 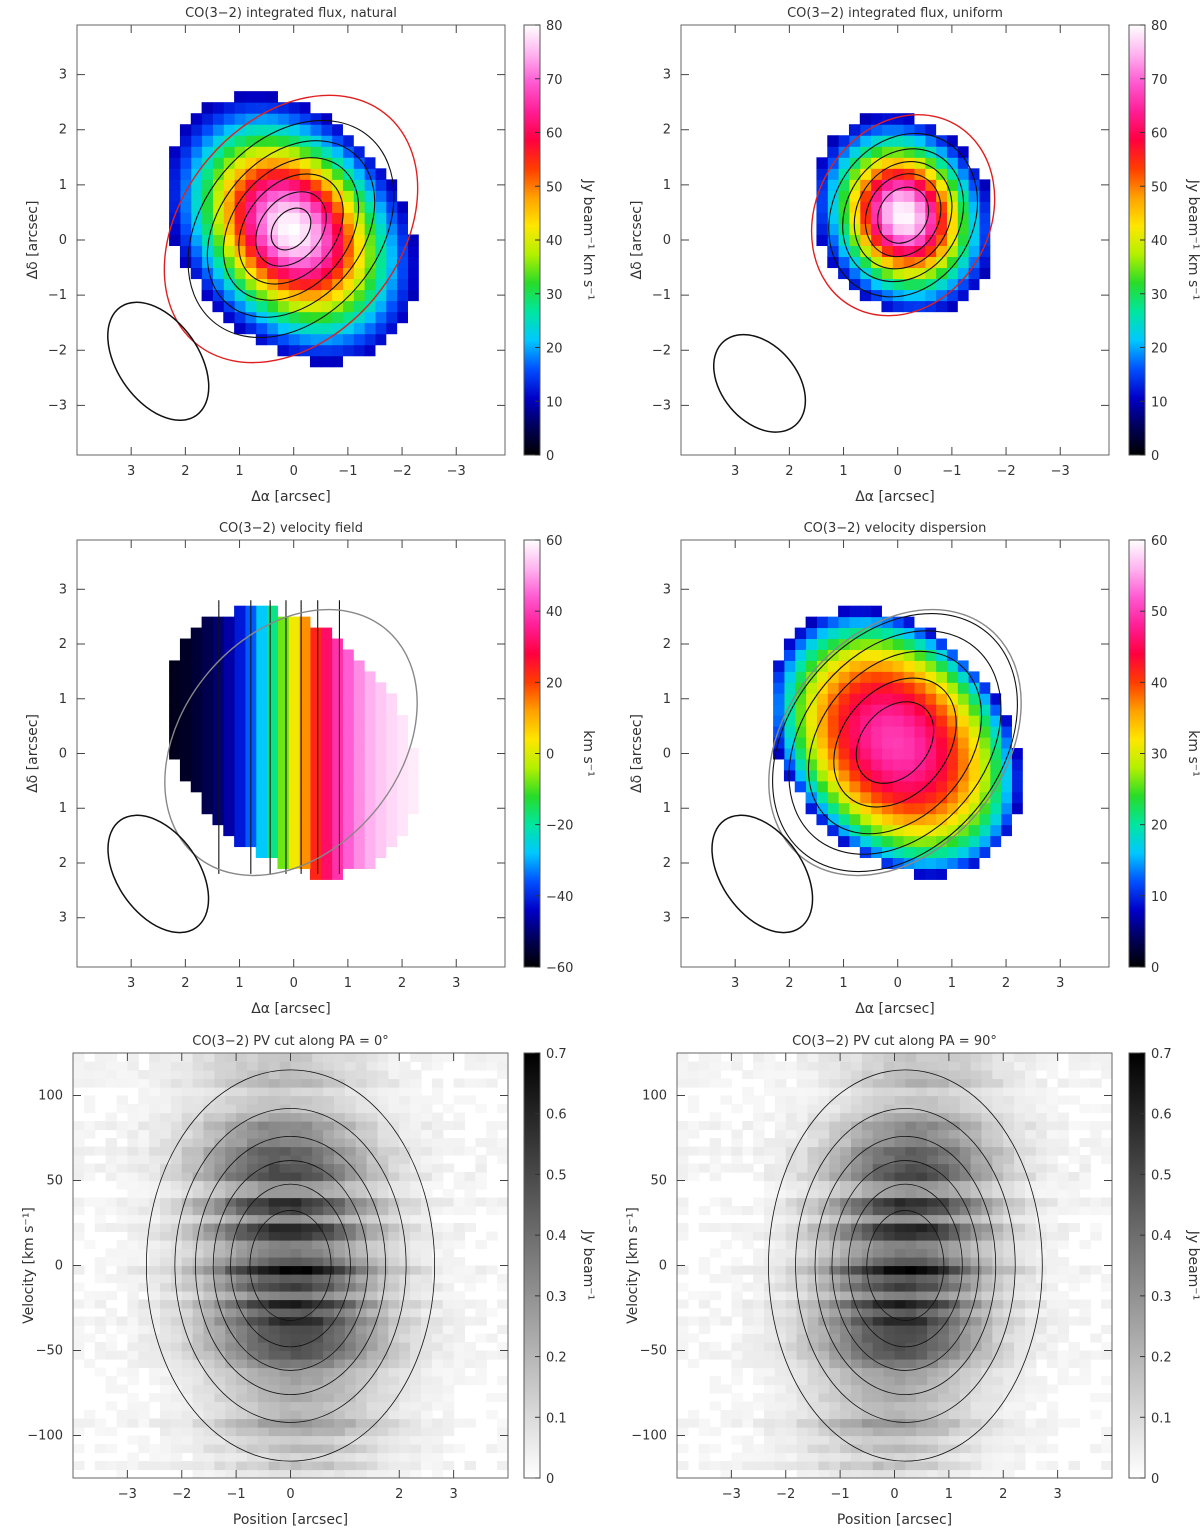 I want to click on colorbar-label: Jy beam⁻¹, so click(x=588, y=1265).